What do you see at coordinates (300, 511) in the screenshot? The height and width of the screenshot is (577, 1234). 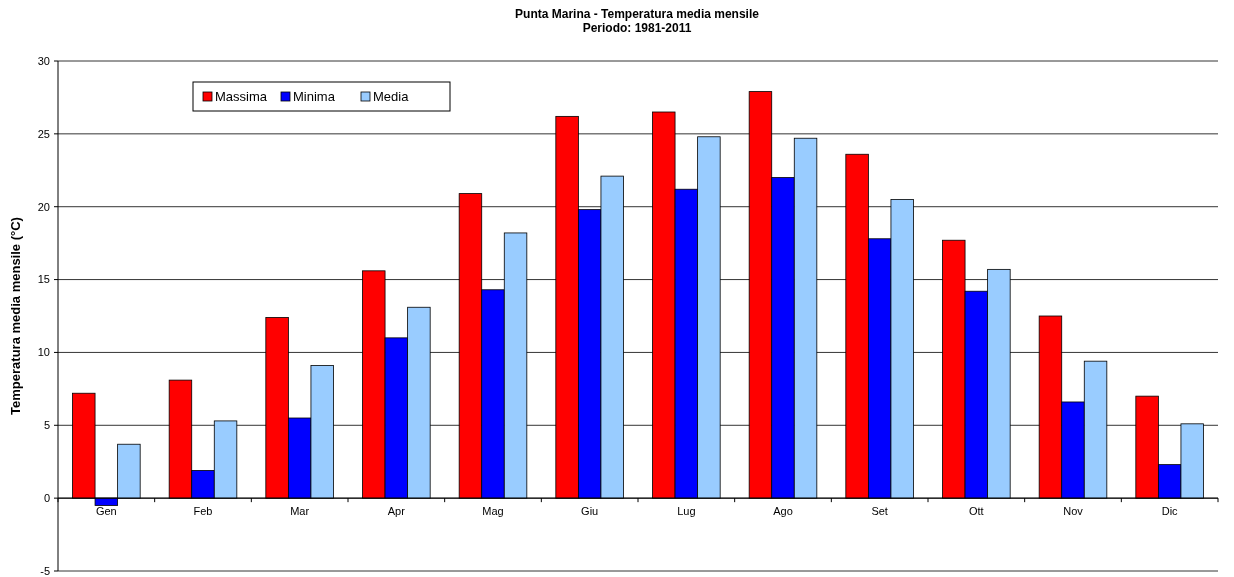 I see `x-tick-label: Mar` at bounding box center [300, 511].